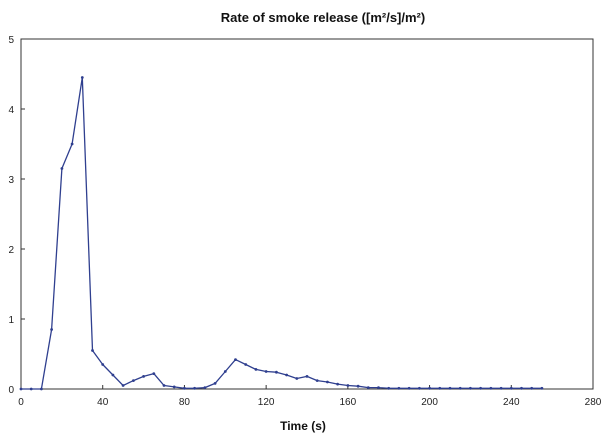  What do you see at coordinates (11, 390) in the screenshot?
I see `y-tick-label: 0` at bounding box center [11, 390].